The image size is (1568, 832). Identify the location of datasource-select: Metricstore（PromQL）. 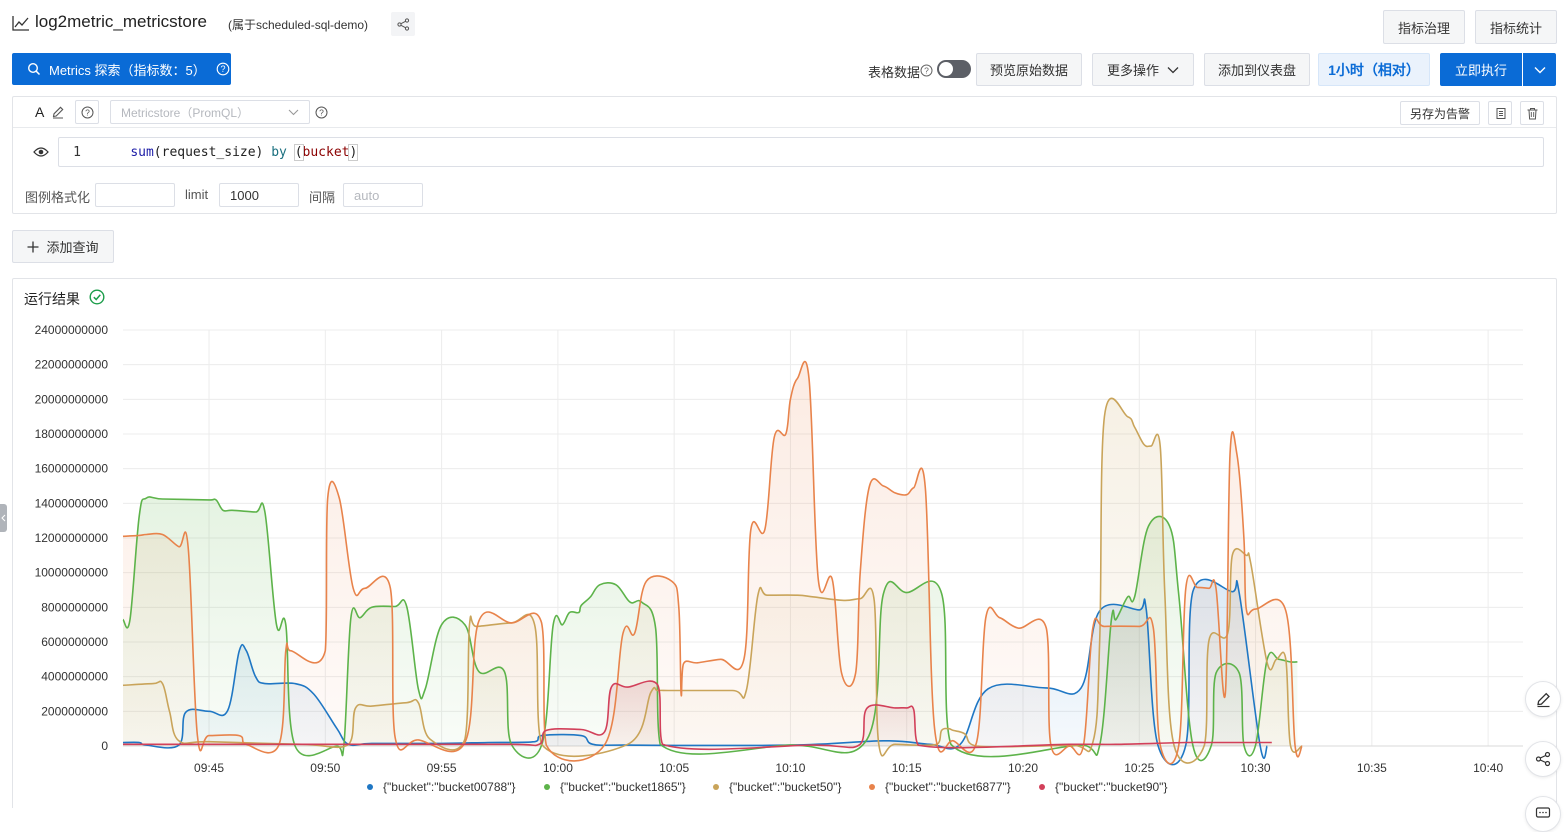
(210, 112).